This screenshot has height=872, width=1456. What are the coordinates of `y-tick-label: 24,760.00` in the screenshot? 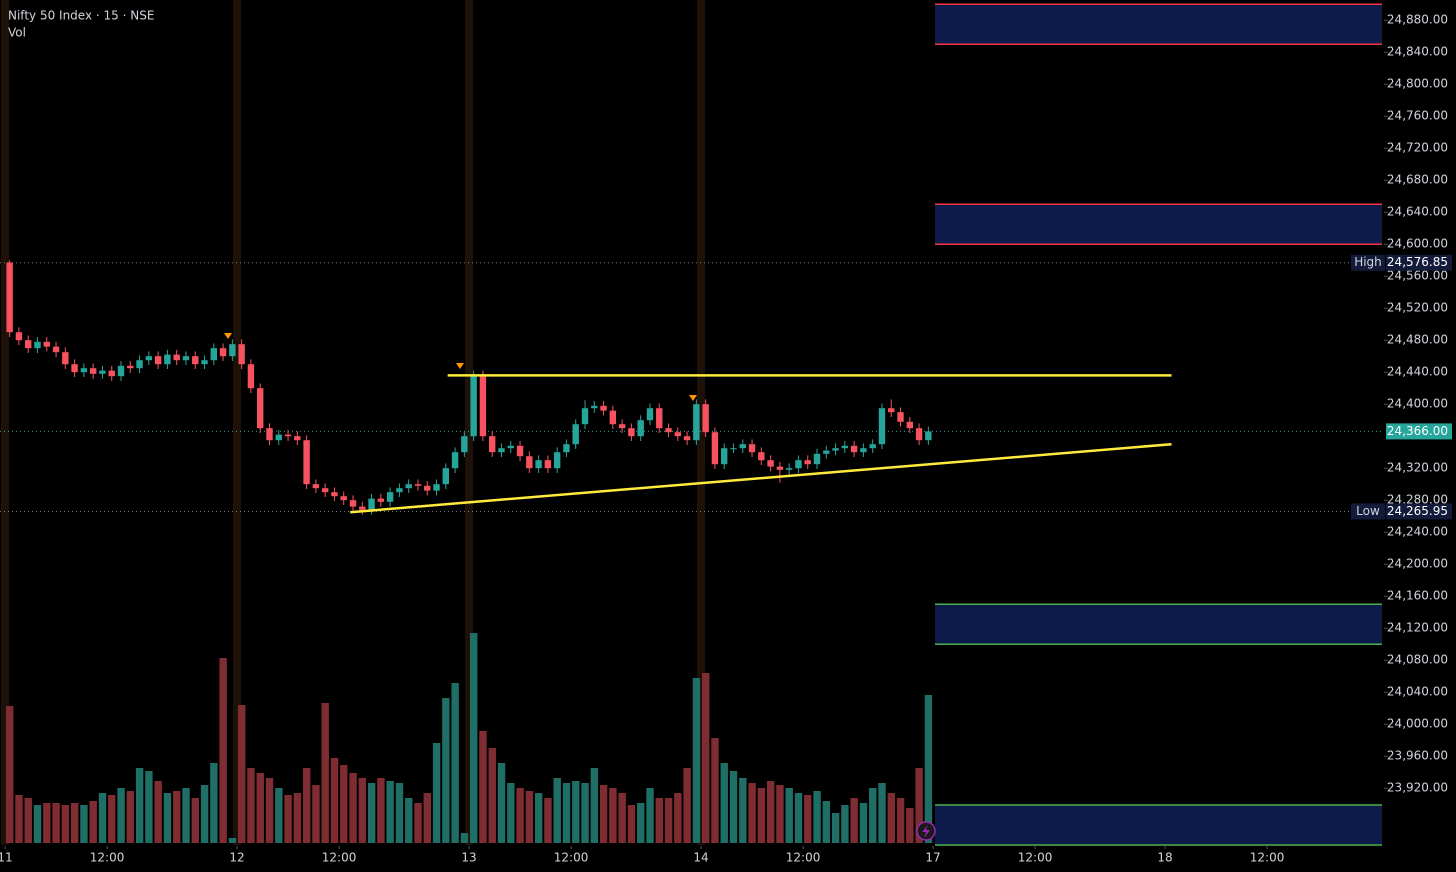 It's located at (1417, 116).